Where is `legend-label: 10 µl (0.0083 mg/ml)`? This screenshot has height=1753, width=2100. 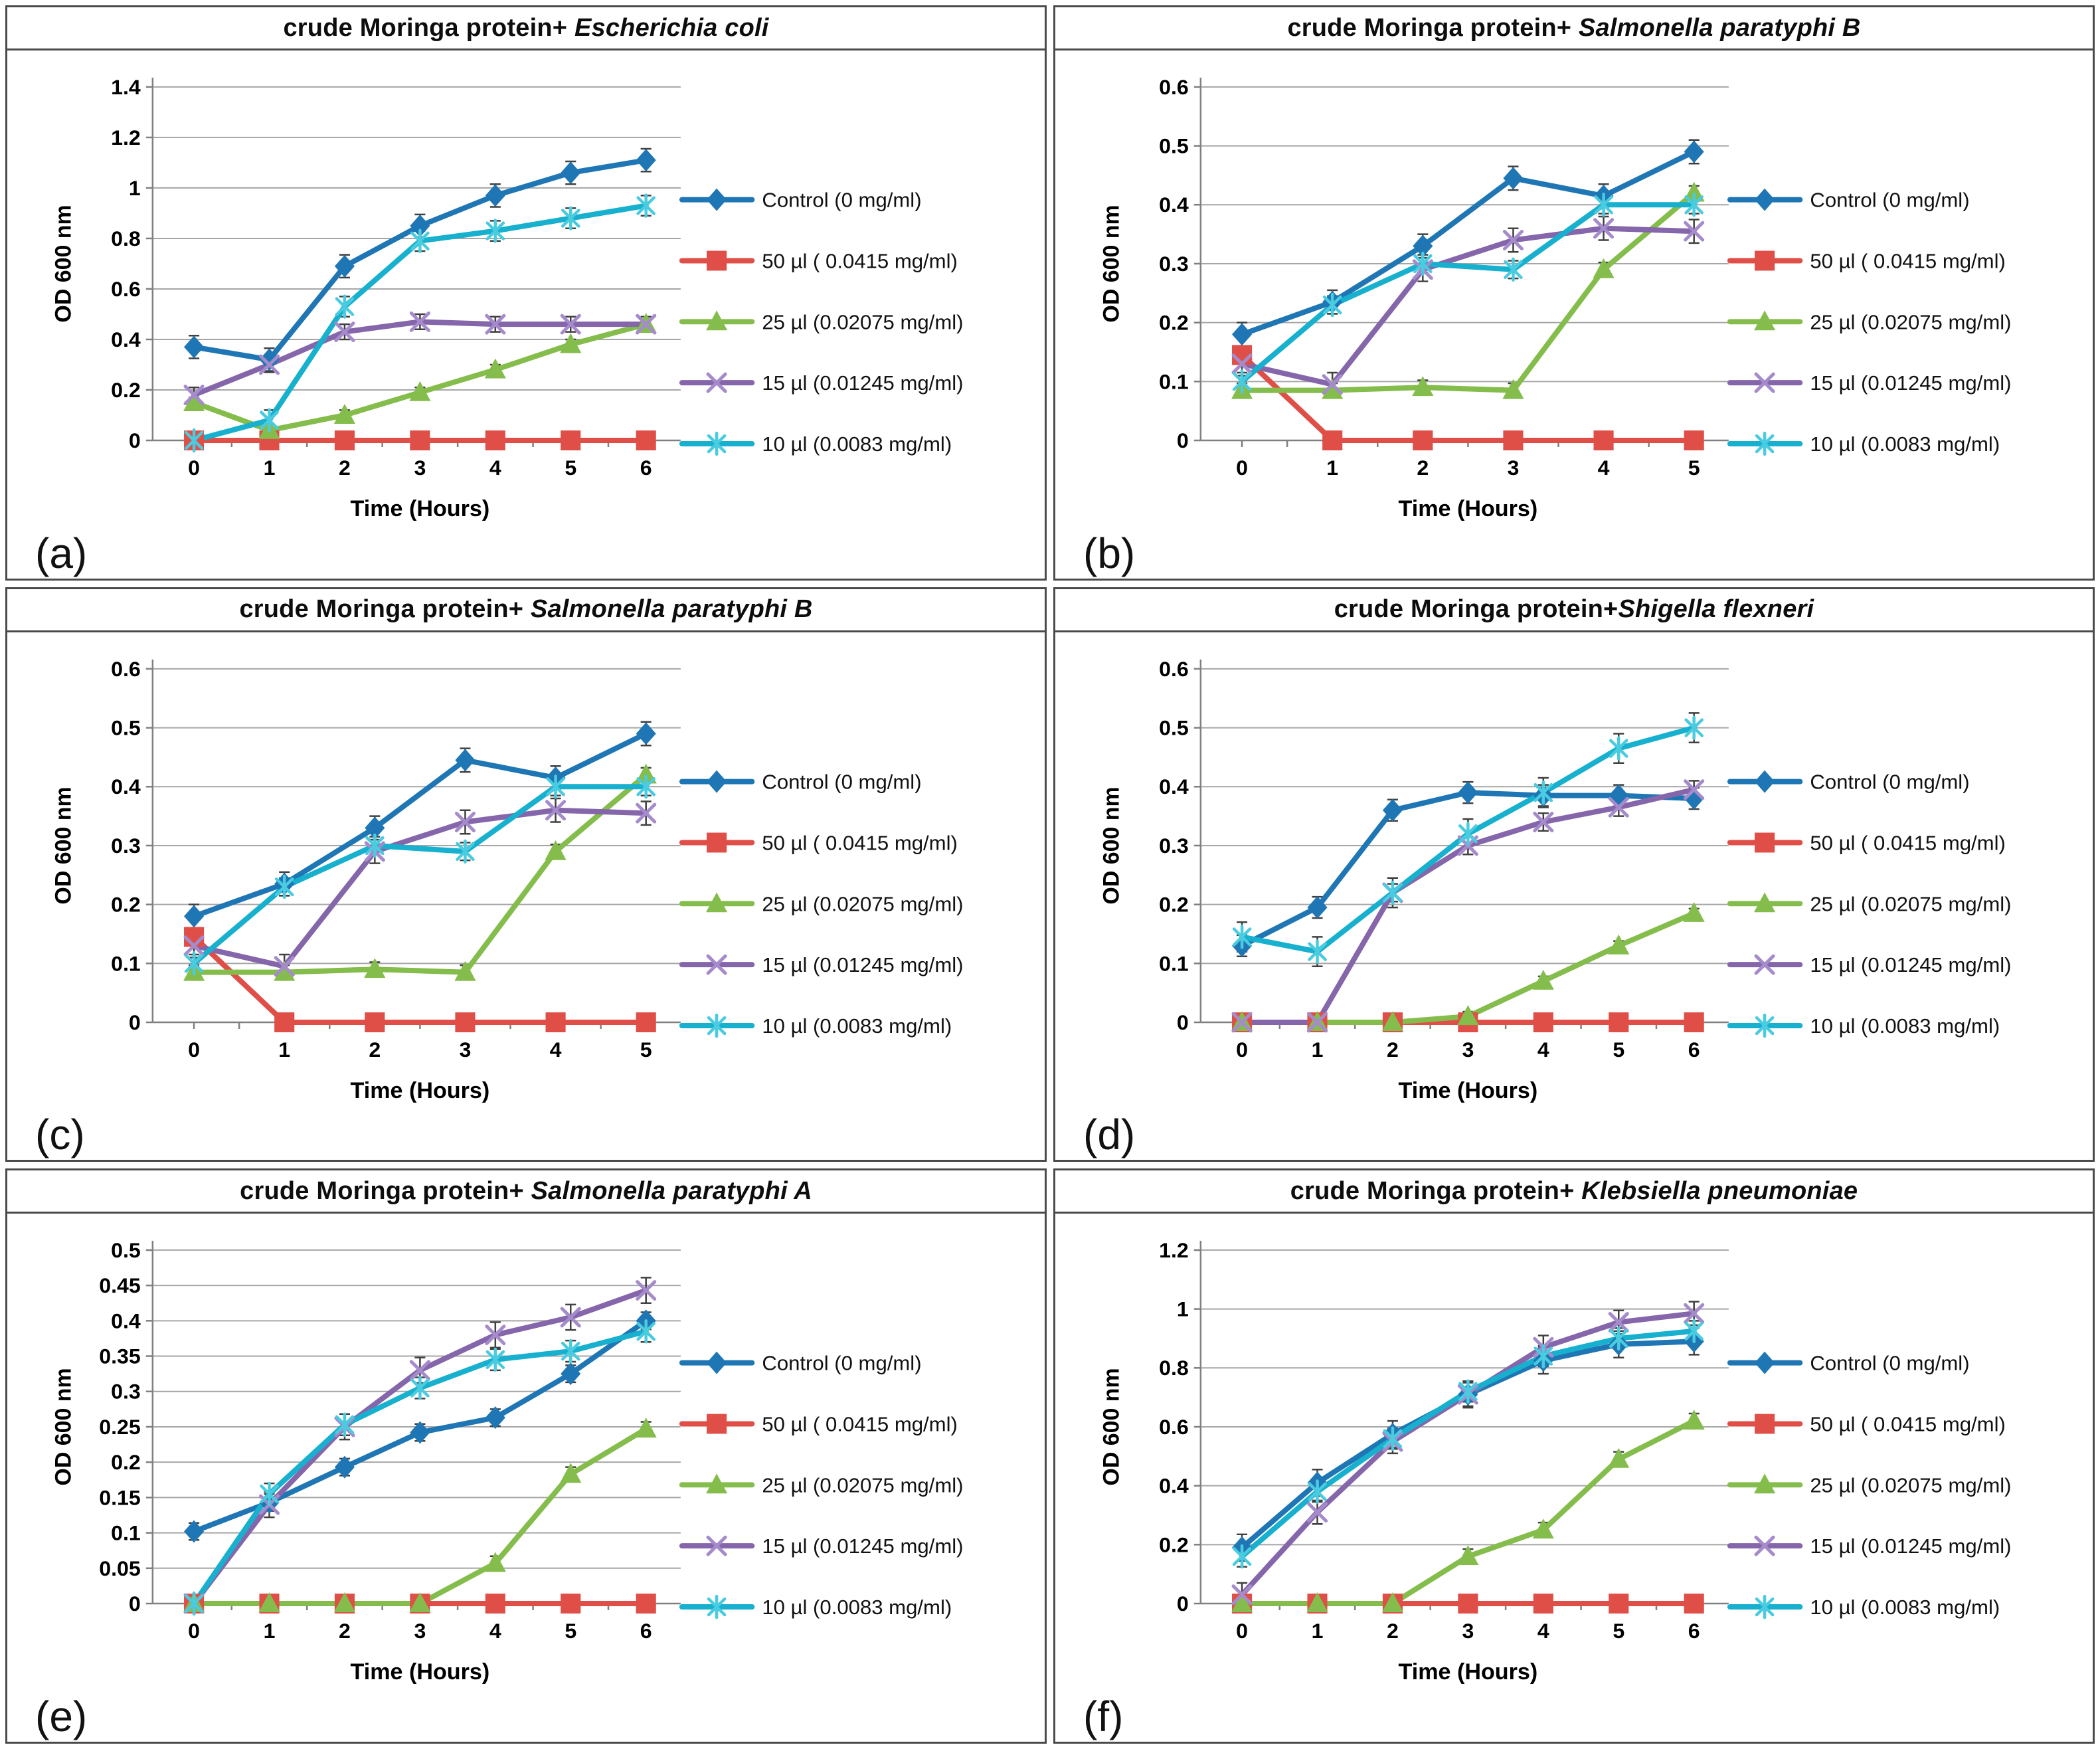 legend-label: 10 µl (0.0083 mg/ml) is located at coordinates (1905, 444).